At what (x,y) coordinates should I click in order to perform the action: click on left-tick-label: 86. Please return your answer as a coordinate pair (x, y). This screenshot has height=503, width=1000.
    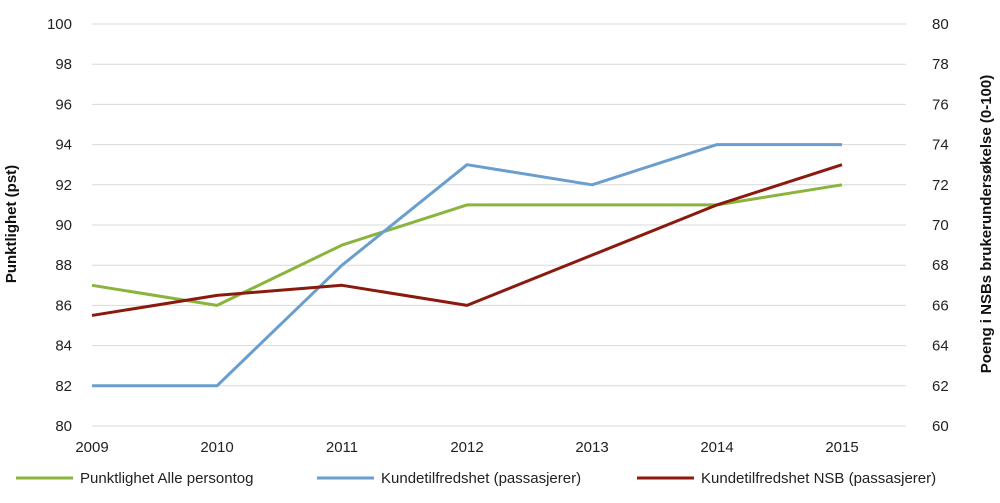
    Looking at the image, I should click on (63, 305).